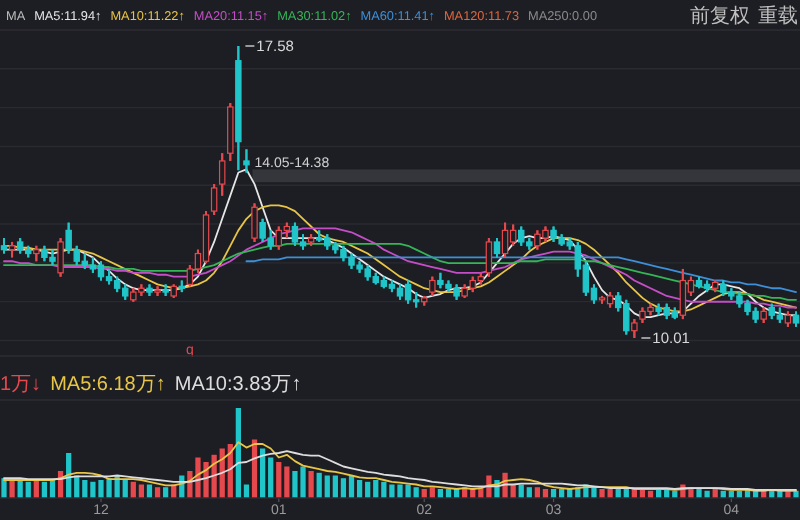  What do you see at coordinates (238, 385) in the screenshot?
I see `text: MA10:3.83万↑` at bounding box center [238, 385].